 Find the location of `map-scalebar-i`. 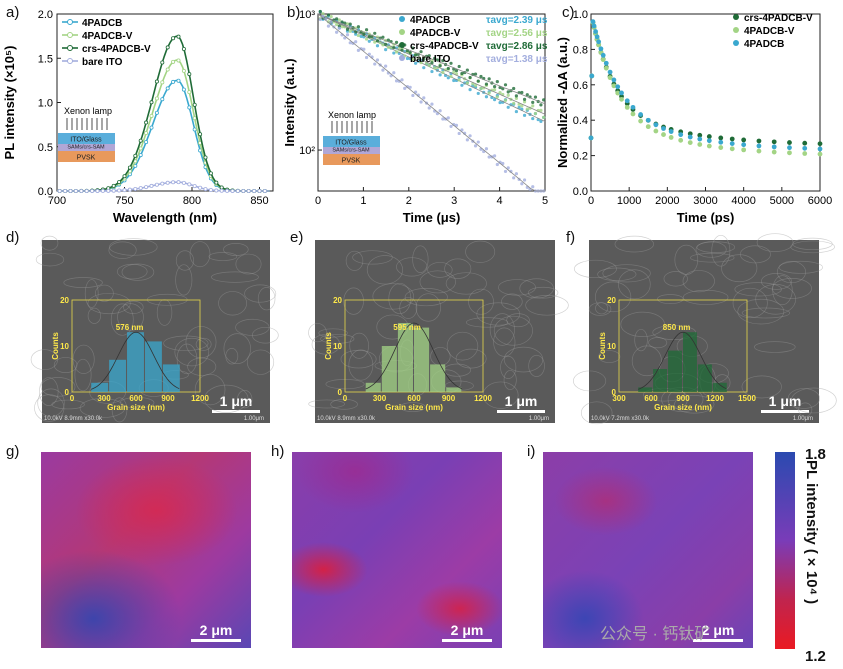

map-scalebar-i is located at coordinates (718, 640).